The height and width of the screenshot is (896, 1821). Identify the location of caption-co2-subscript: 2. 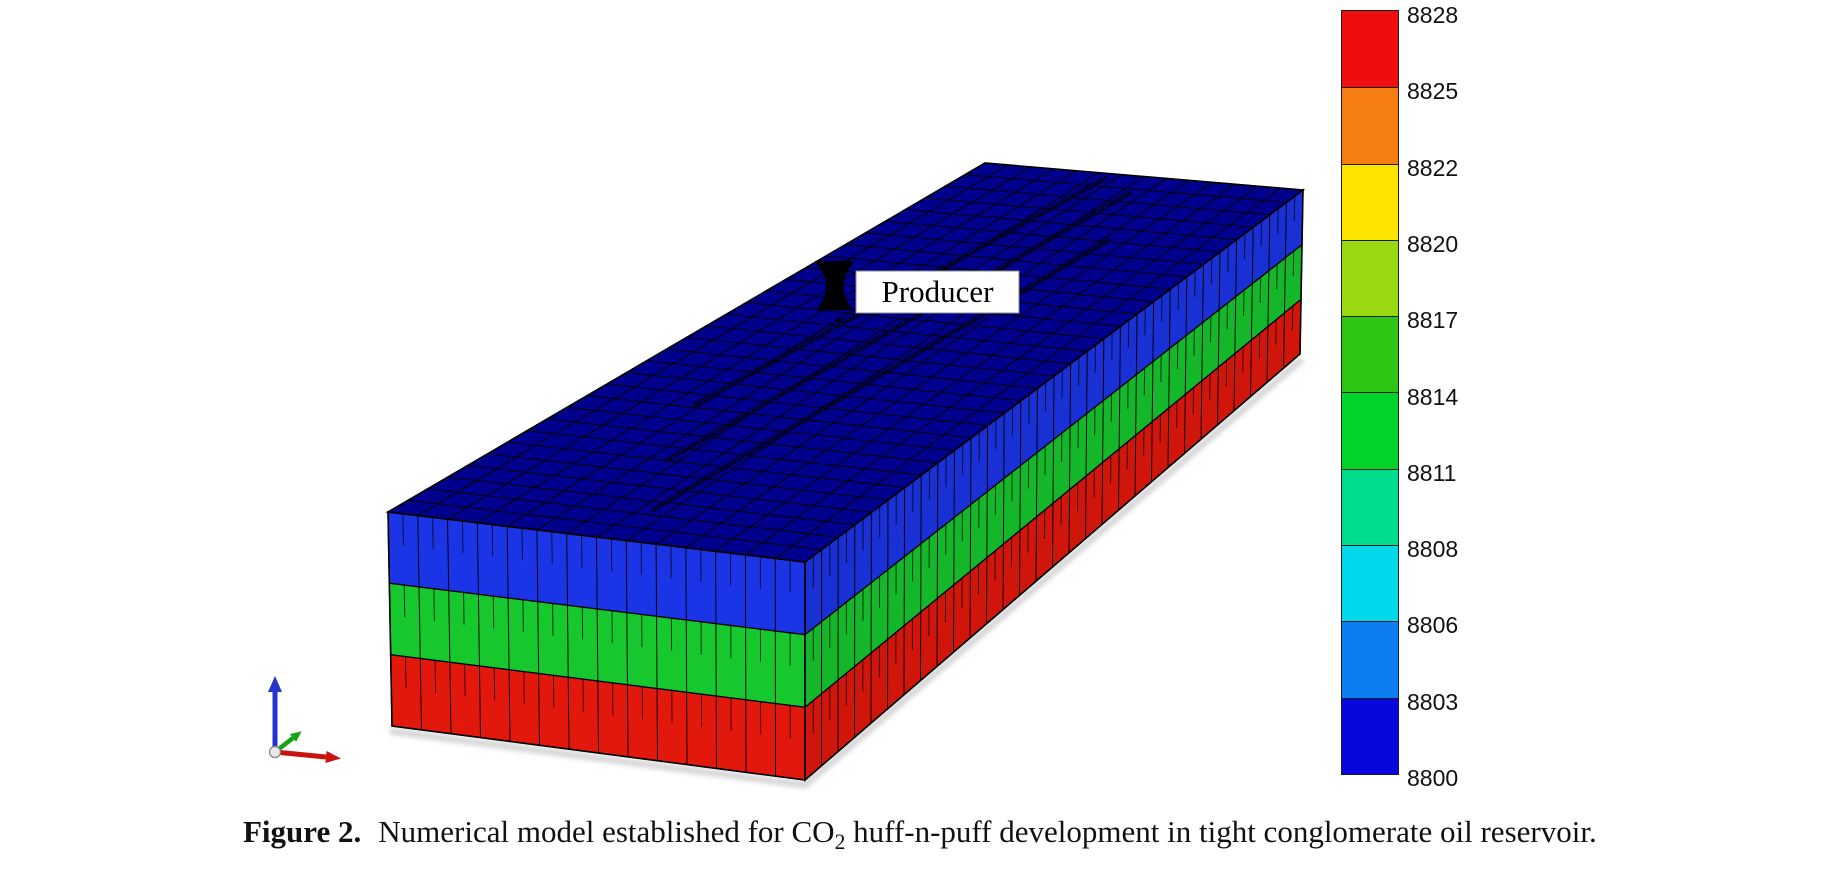
(840, 842).